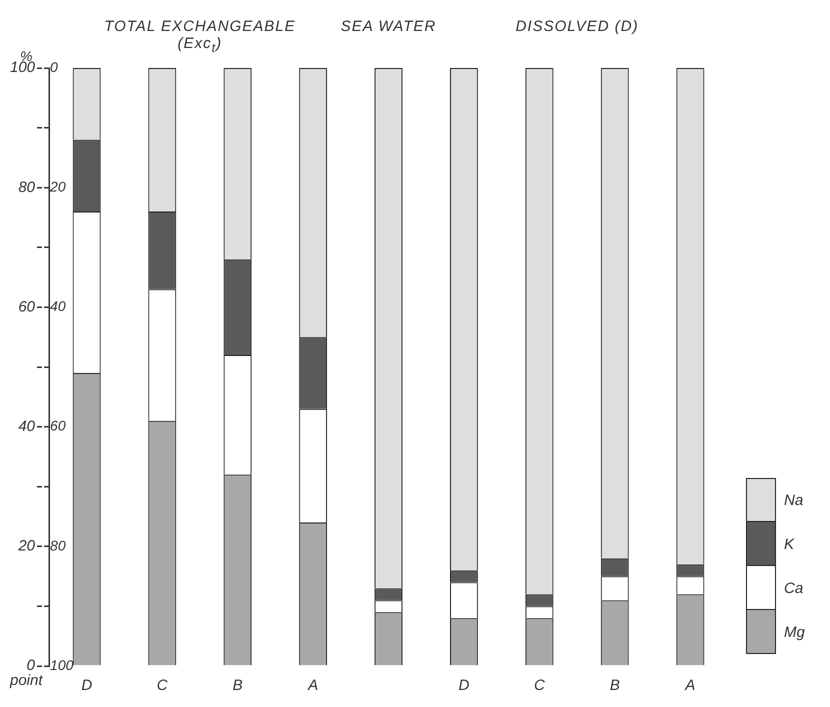  What do you see at coordinates (794, 588) in the screenshot?
I see `text: Ca` at bounding box center [794, 588].